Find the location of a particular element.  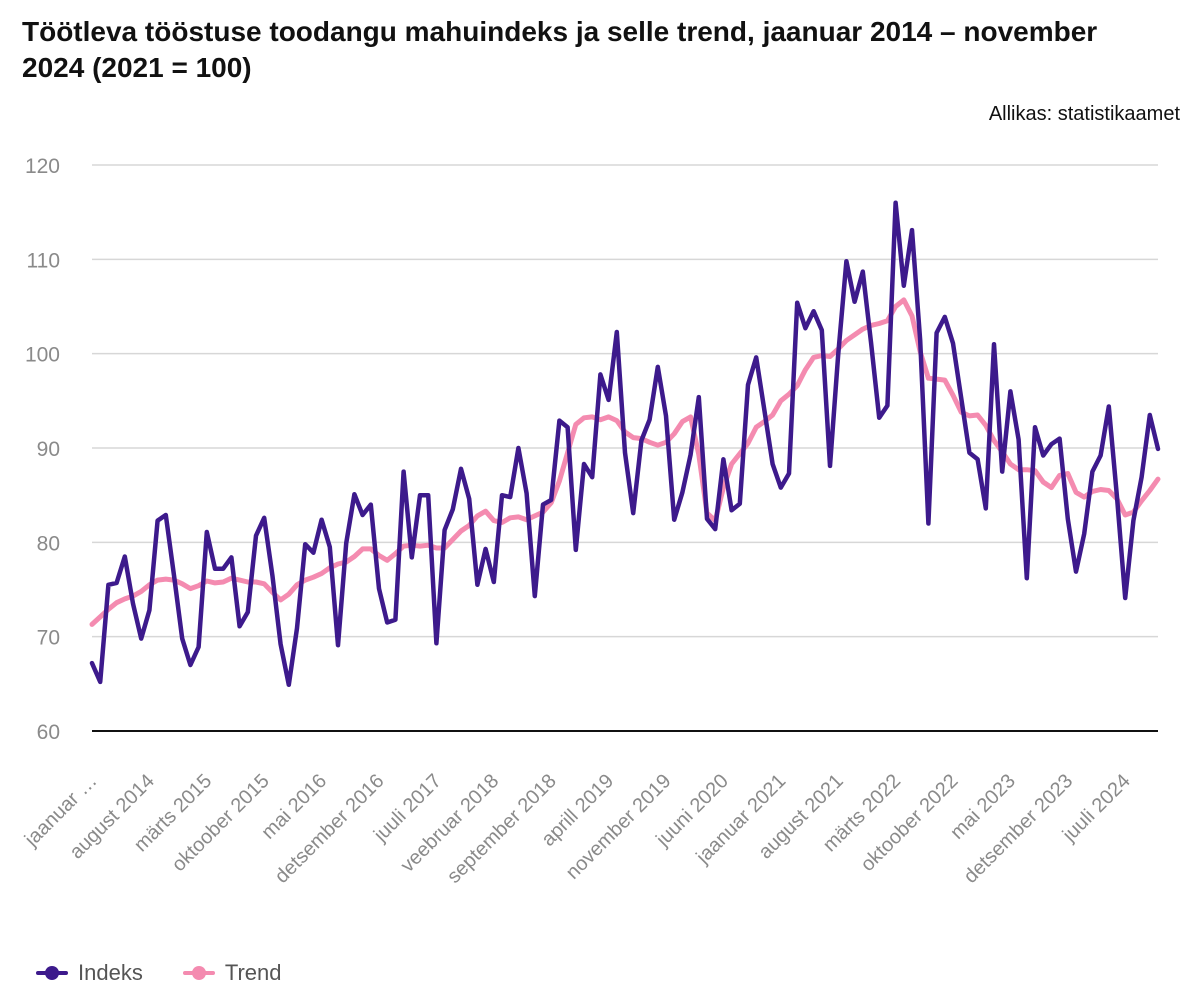

legend-swatch-indeks is located at coordinates (52, 973).